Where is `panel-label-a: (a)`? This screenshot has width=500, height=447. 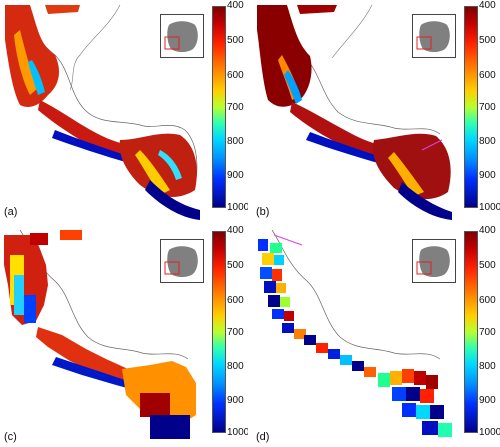
panel-label-a: (a) is located at coordinates (11, 212).